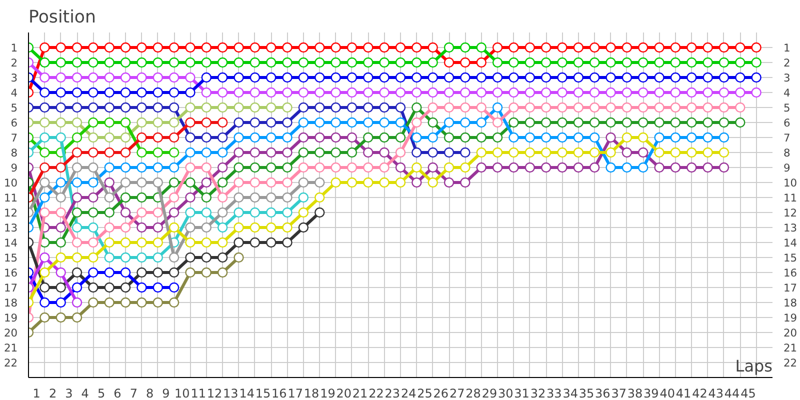 The width and height of the screenshot is (800, 400). Describe the element at coordinates (11, 198) in the screenshot. I see `y-tick-label: 11` at that location.